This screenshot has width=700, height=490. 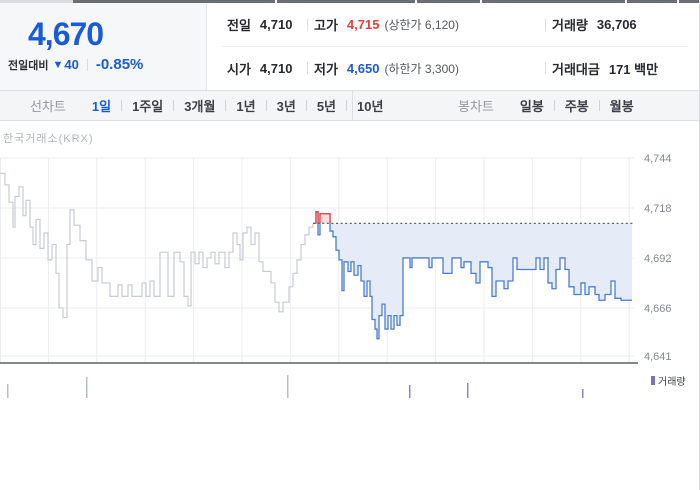 What do you see at coordinates (326, 26) in the screenshot?
I see `high-label: 고가` at bounding box center [326, 26].